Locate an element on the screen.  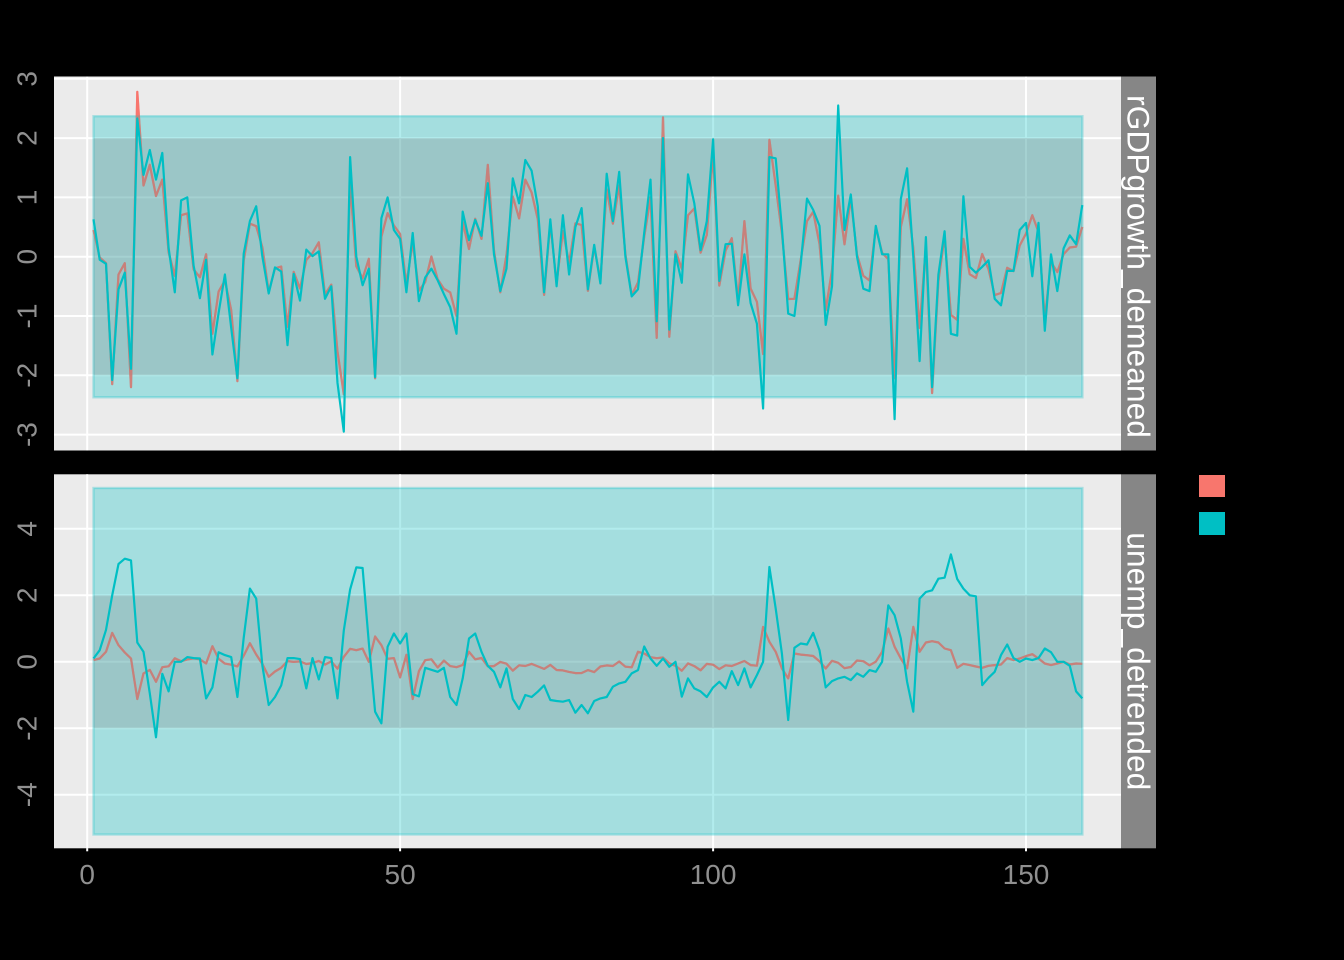
svg-text: -1 is located at coordinates (27, 316).